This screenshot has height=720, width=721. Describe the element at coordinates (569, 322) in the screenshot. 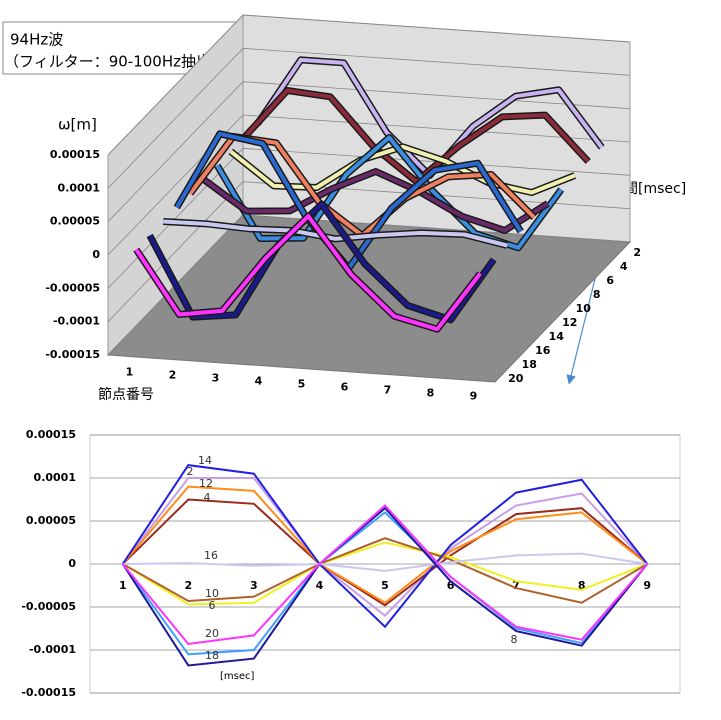

I see `depth-tick-label: 12` at that location.